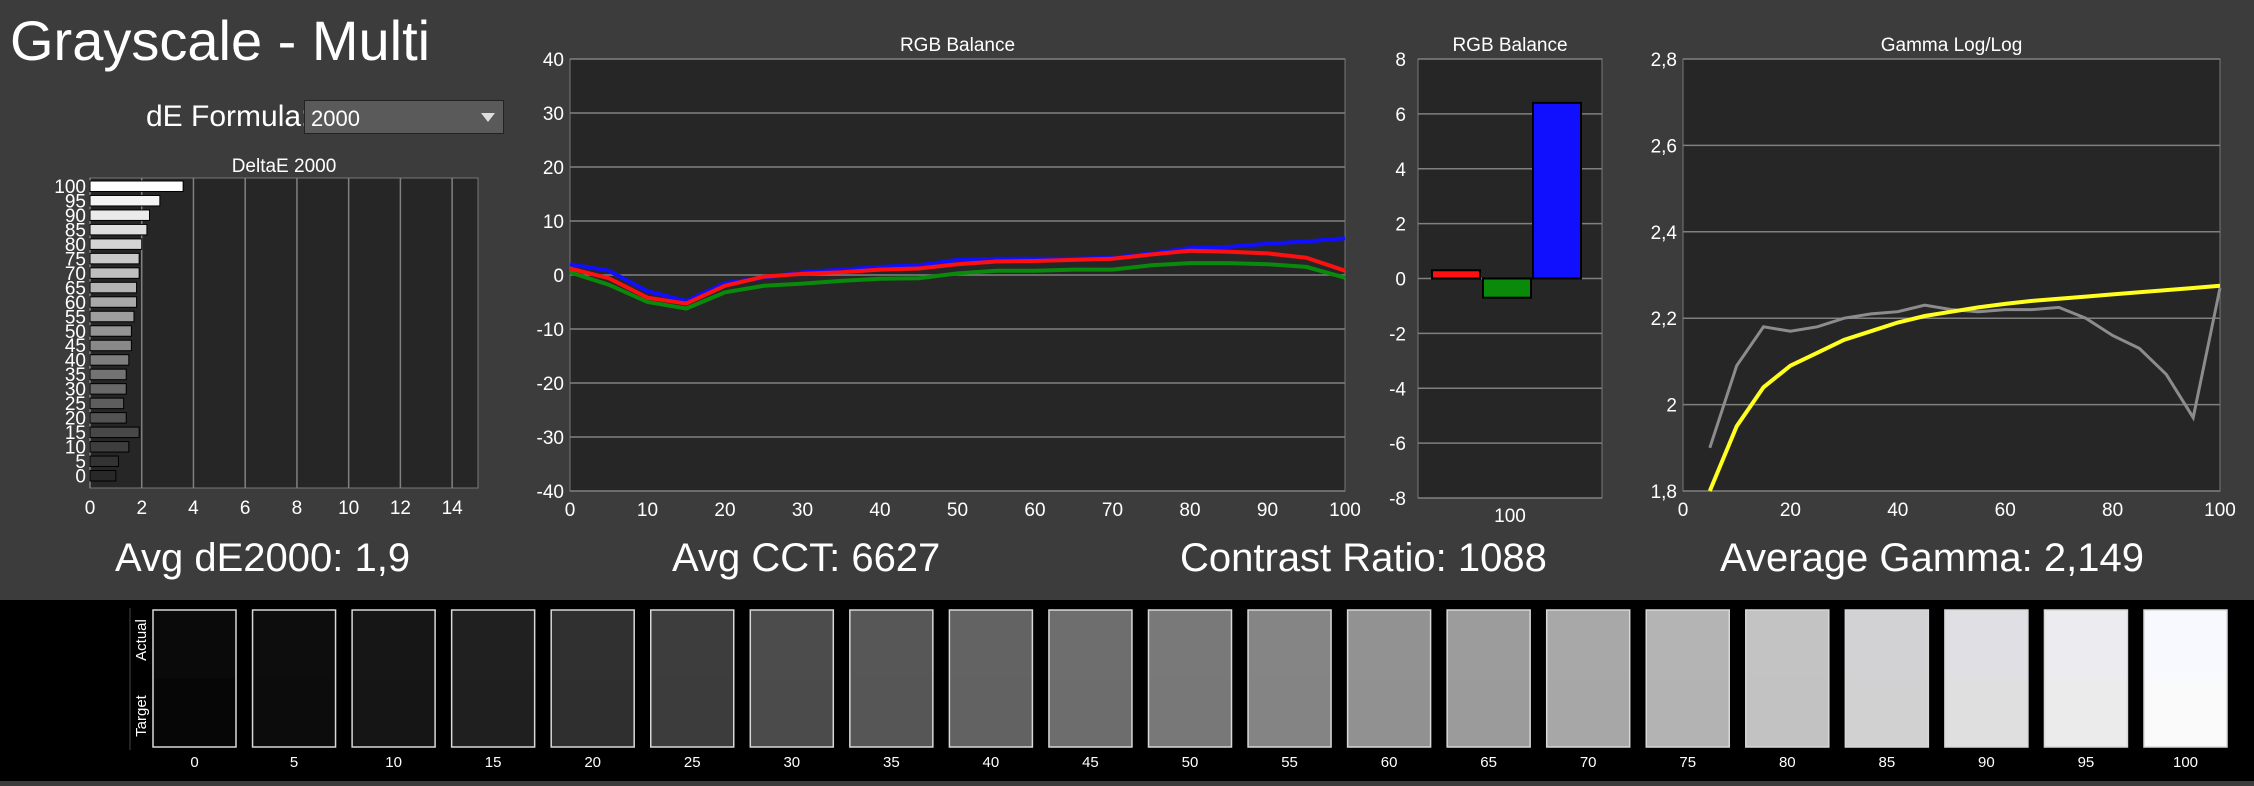 Image resolution: width=2254 pixels, height=786 pixels. What do you see at coordinates (1887, 762) in the screenshot?
I see `swatch-label: 85` at bounding box center [1887, 762].